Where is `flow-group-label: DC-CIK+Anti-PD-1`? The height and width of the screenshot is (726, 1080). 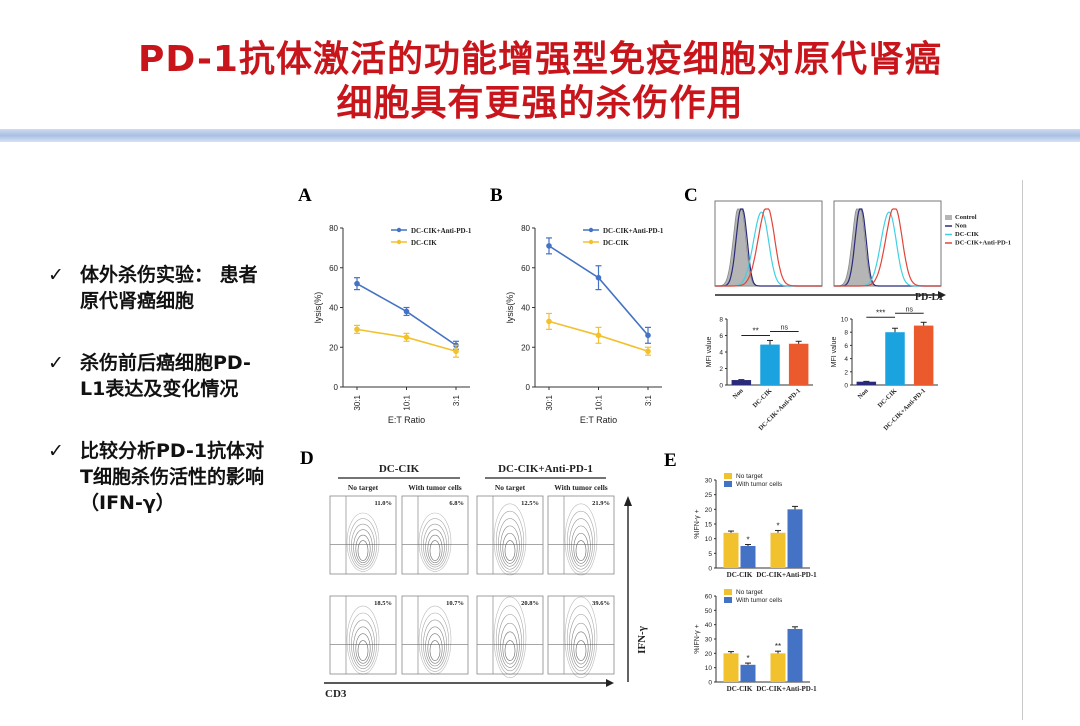 flow-group-label: DC-CIK+Anti-PD-1 is located at coordinates (545, 469).